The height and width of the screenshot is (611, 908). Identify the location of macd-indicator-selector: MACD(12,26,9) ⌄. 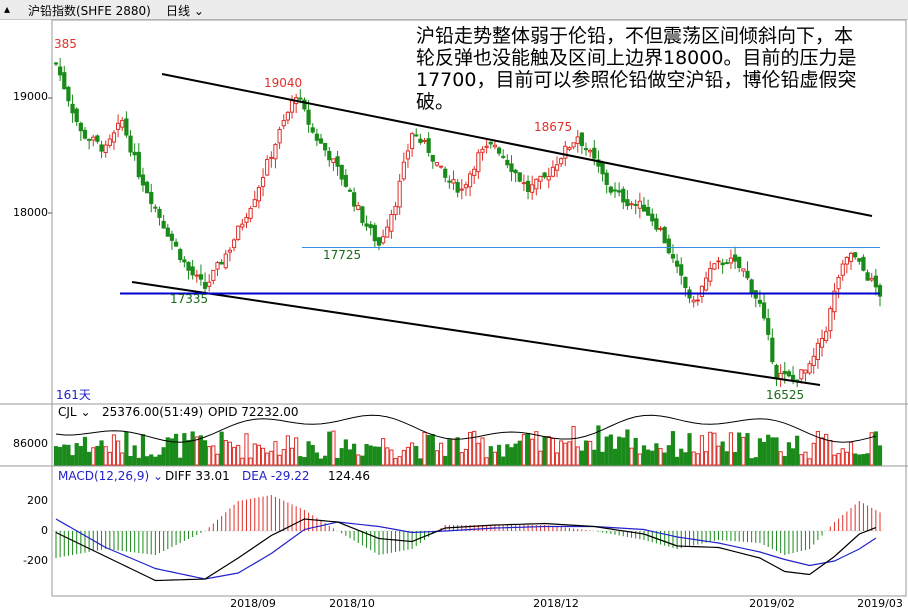
(110, 476).